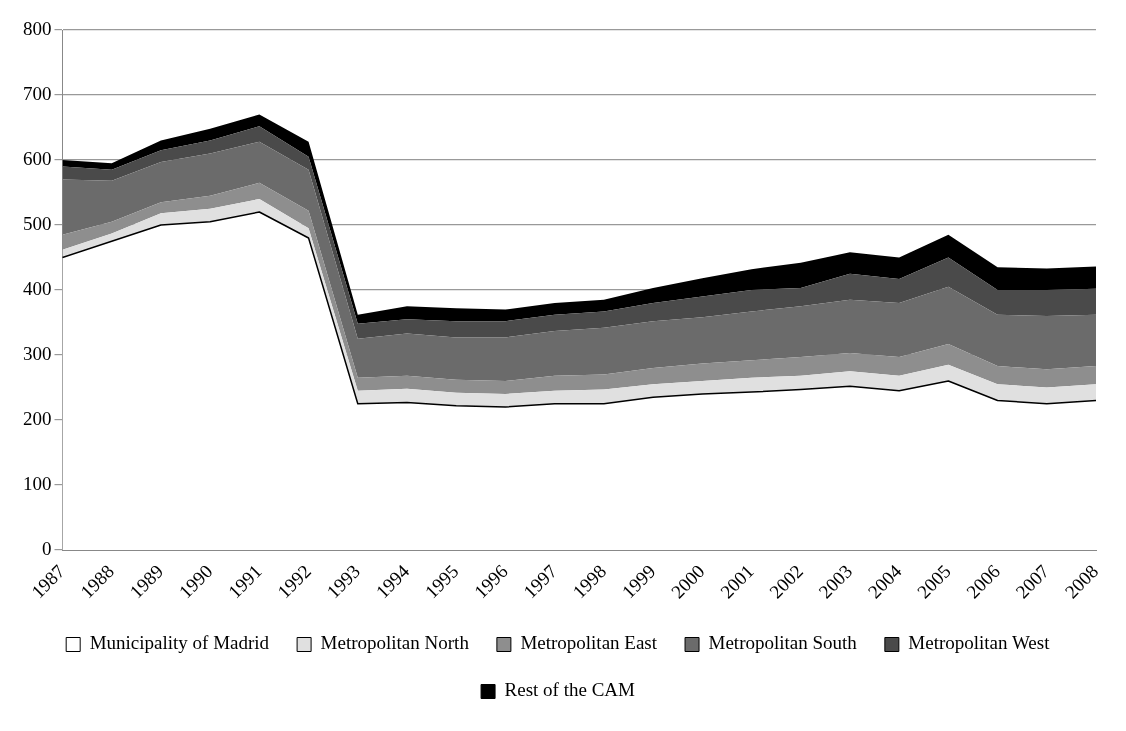  Describe the element at coordinates (638, 581) in the screenshot. I see `x-tick-label: 1999` at that location.